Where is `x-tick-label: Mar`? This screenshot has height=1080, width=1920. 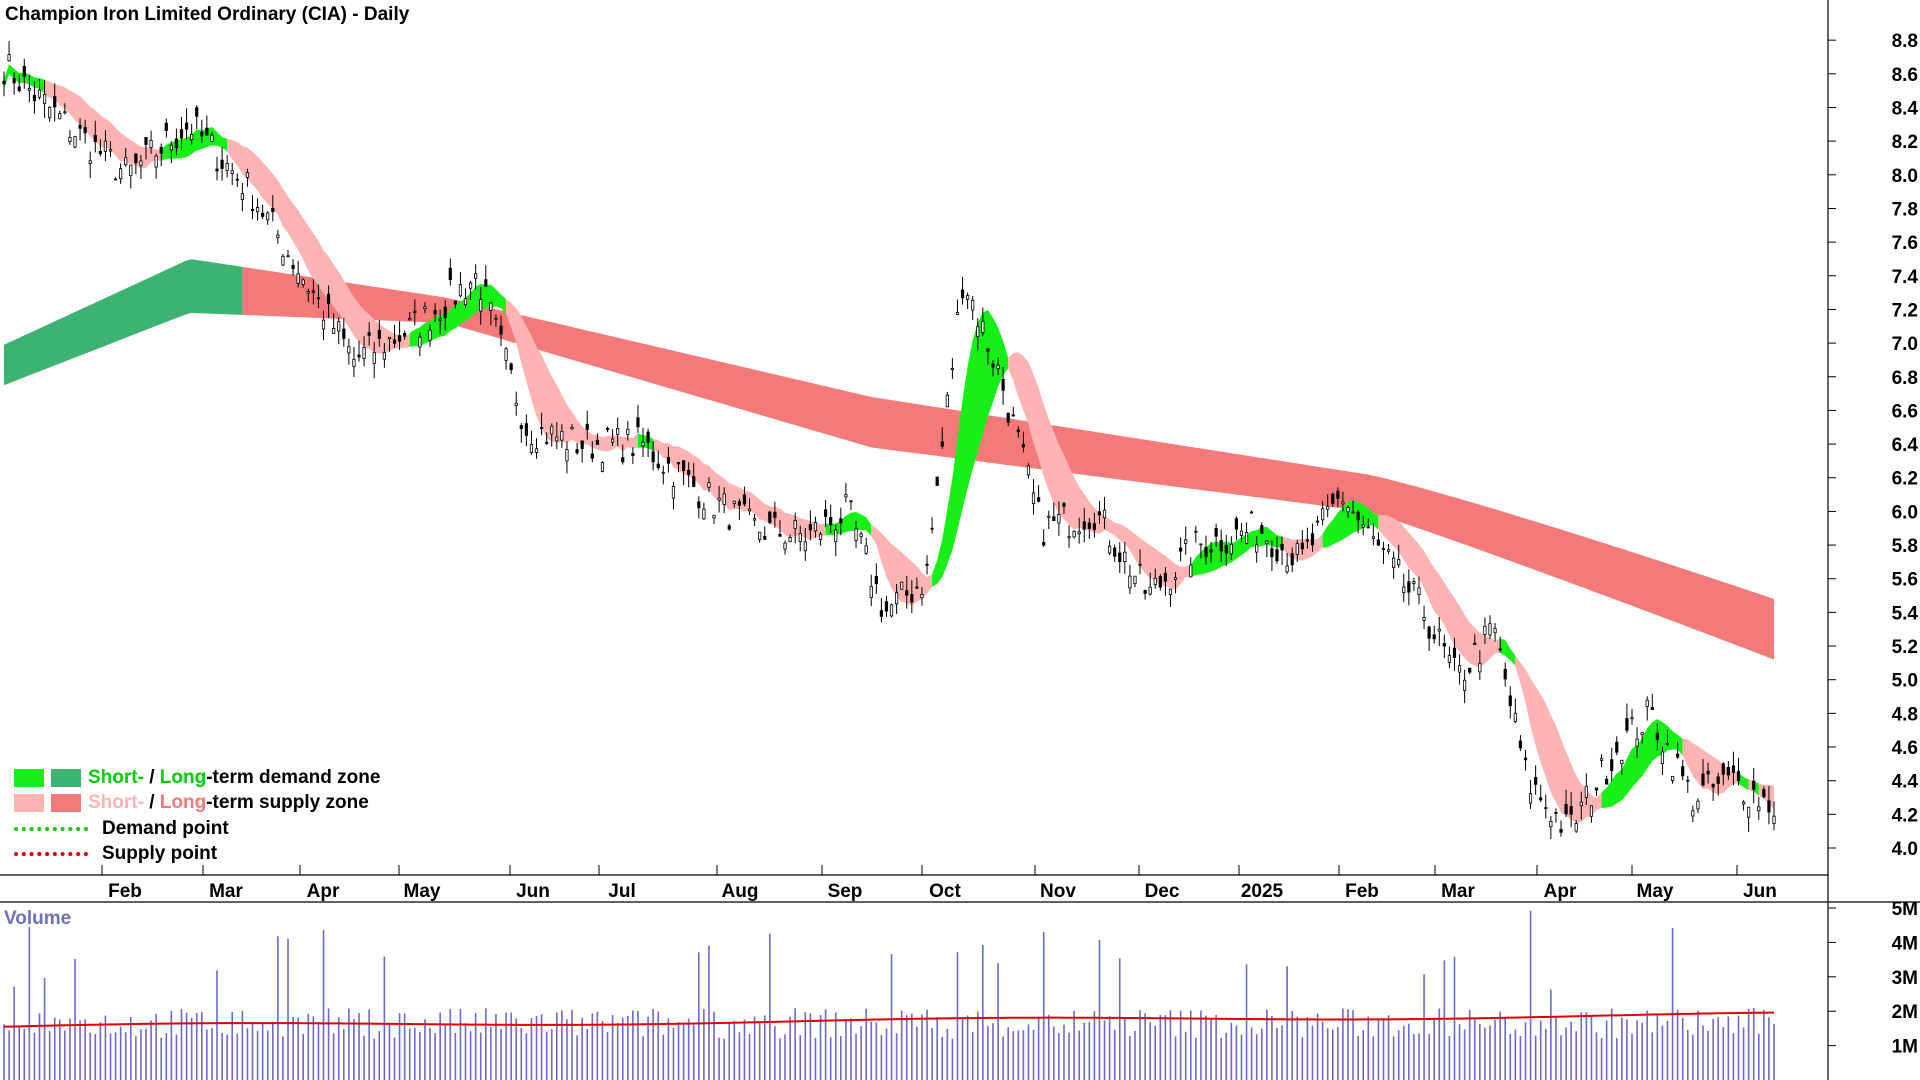 x-tick-label: Mar is located at coordinates (1458, 891).